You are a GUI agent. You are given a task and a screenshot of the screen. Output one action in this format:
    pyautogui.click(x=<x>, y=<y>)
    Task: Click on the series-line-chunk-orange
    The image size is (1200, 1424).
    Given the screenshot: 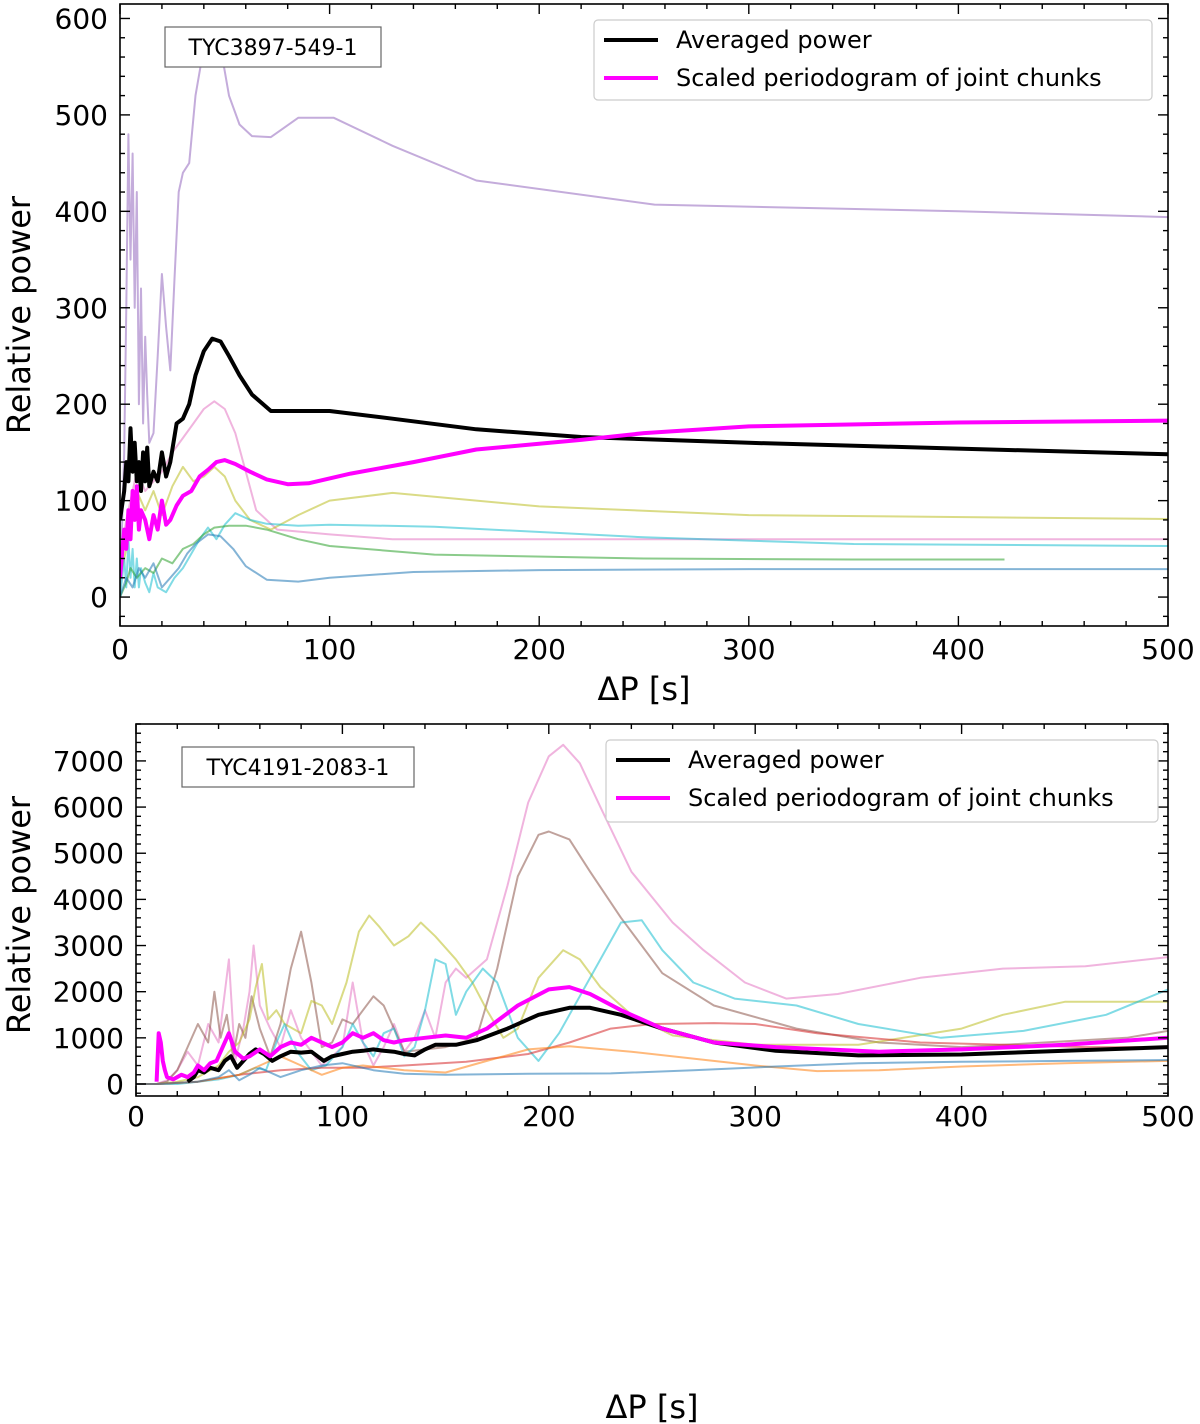 What is the action you would take?
    pyautogui.click(x=652, y=1065)
    